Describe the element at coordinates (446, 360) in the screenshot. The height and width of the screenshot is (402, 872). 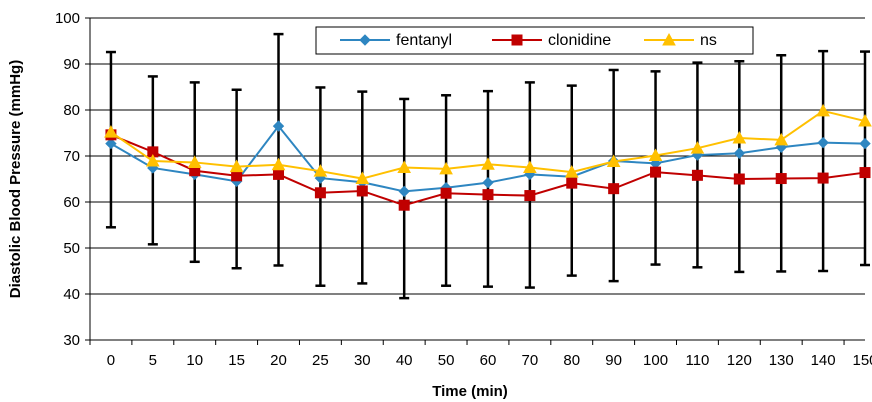
I see `x-tick-label: 50` at that location.